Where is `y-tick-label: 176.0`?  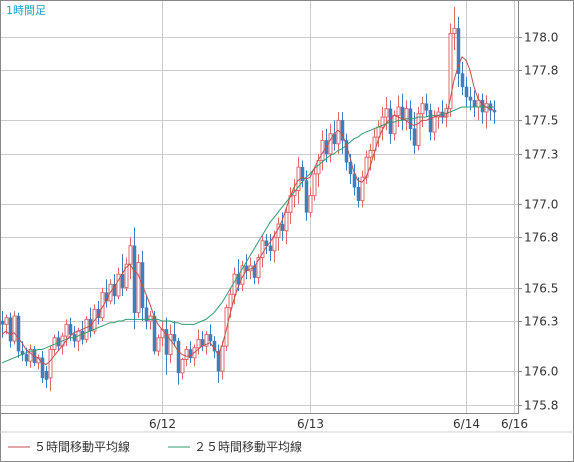
y-tick-label: 176.0 is located at coordinates (541, 372).